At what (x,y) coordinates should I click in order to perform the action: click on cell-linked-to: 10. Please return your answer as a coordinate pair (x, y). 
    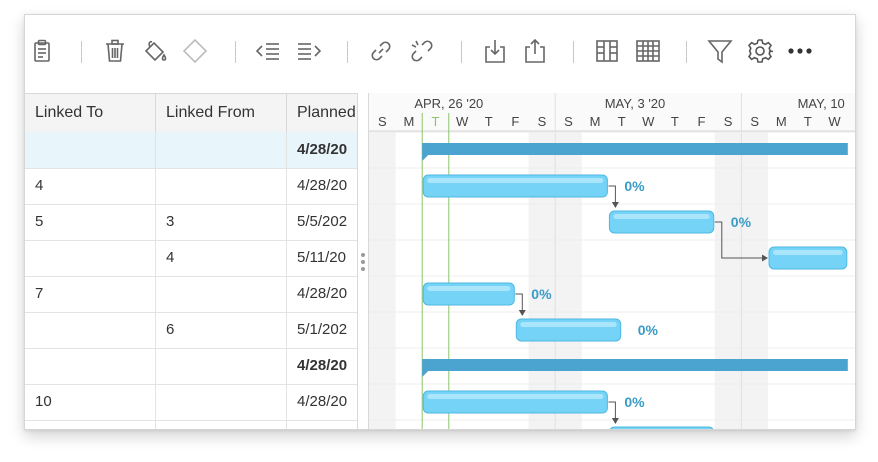
    Looking at the image, I should click on (90, 402).